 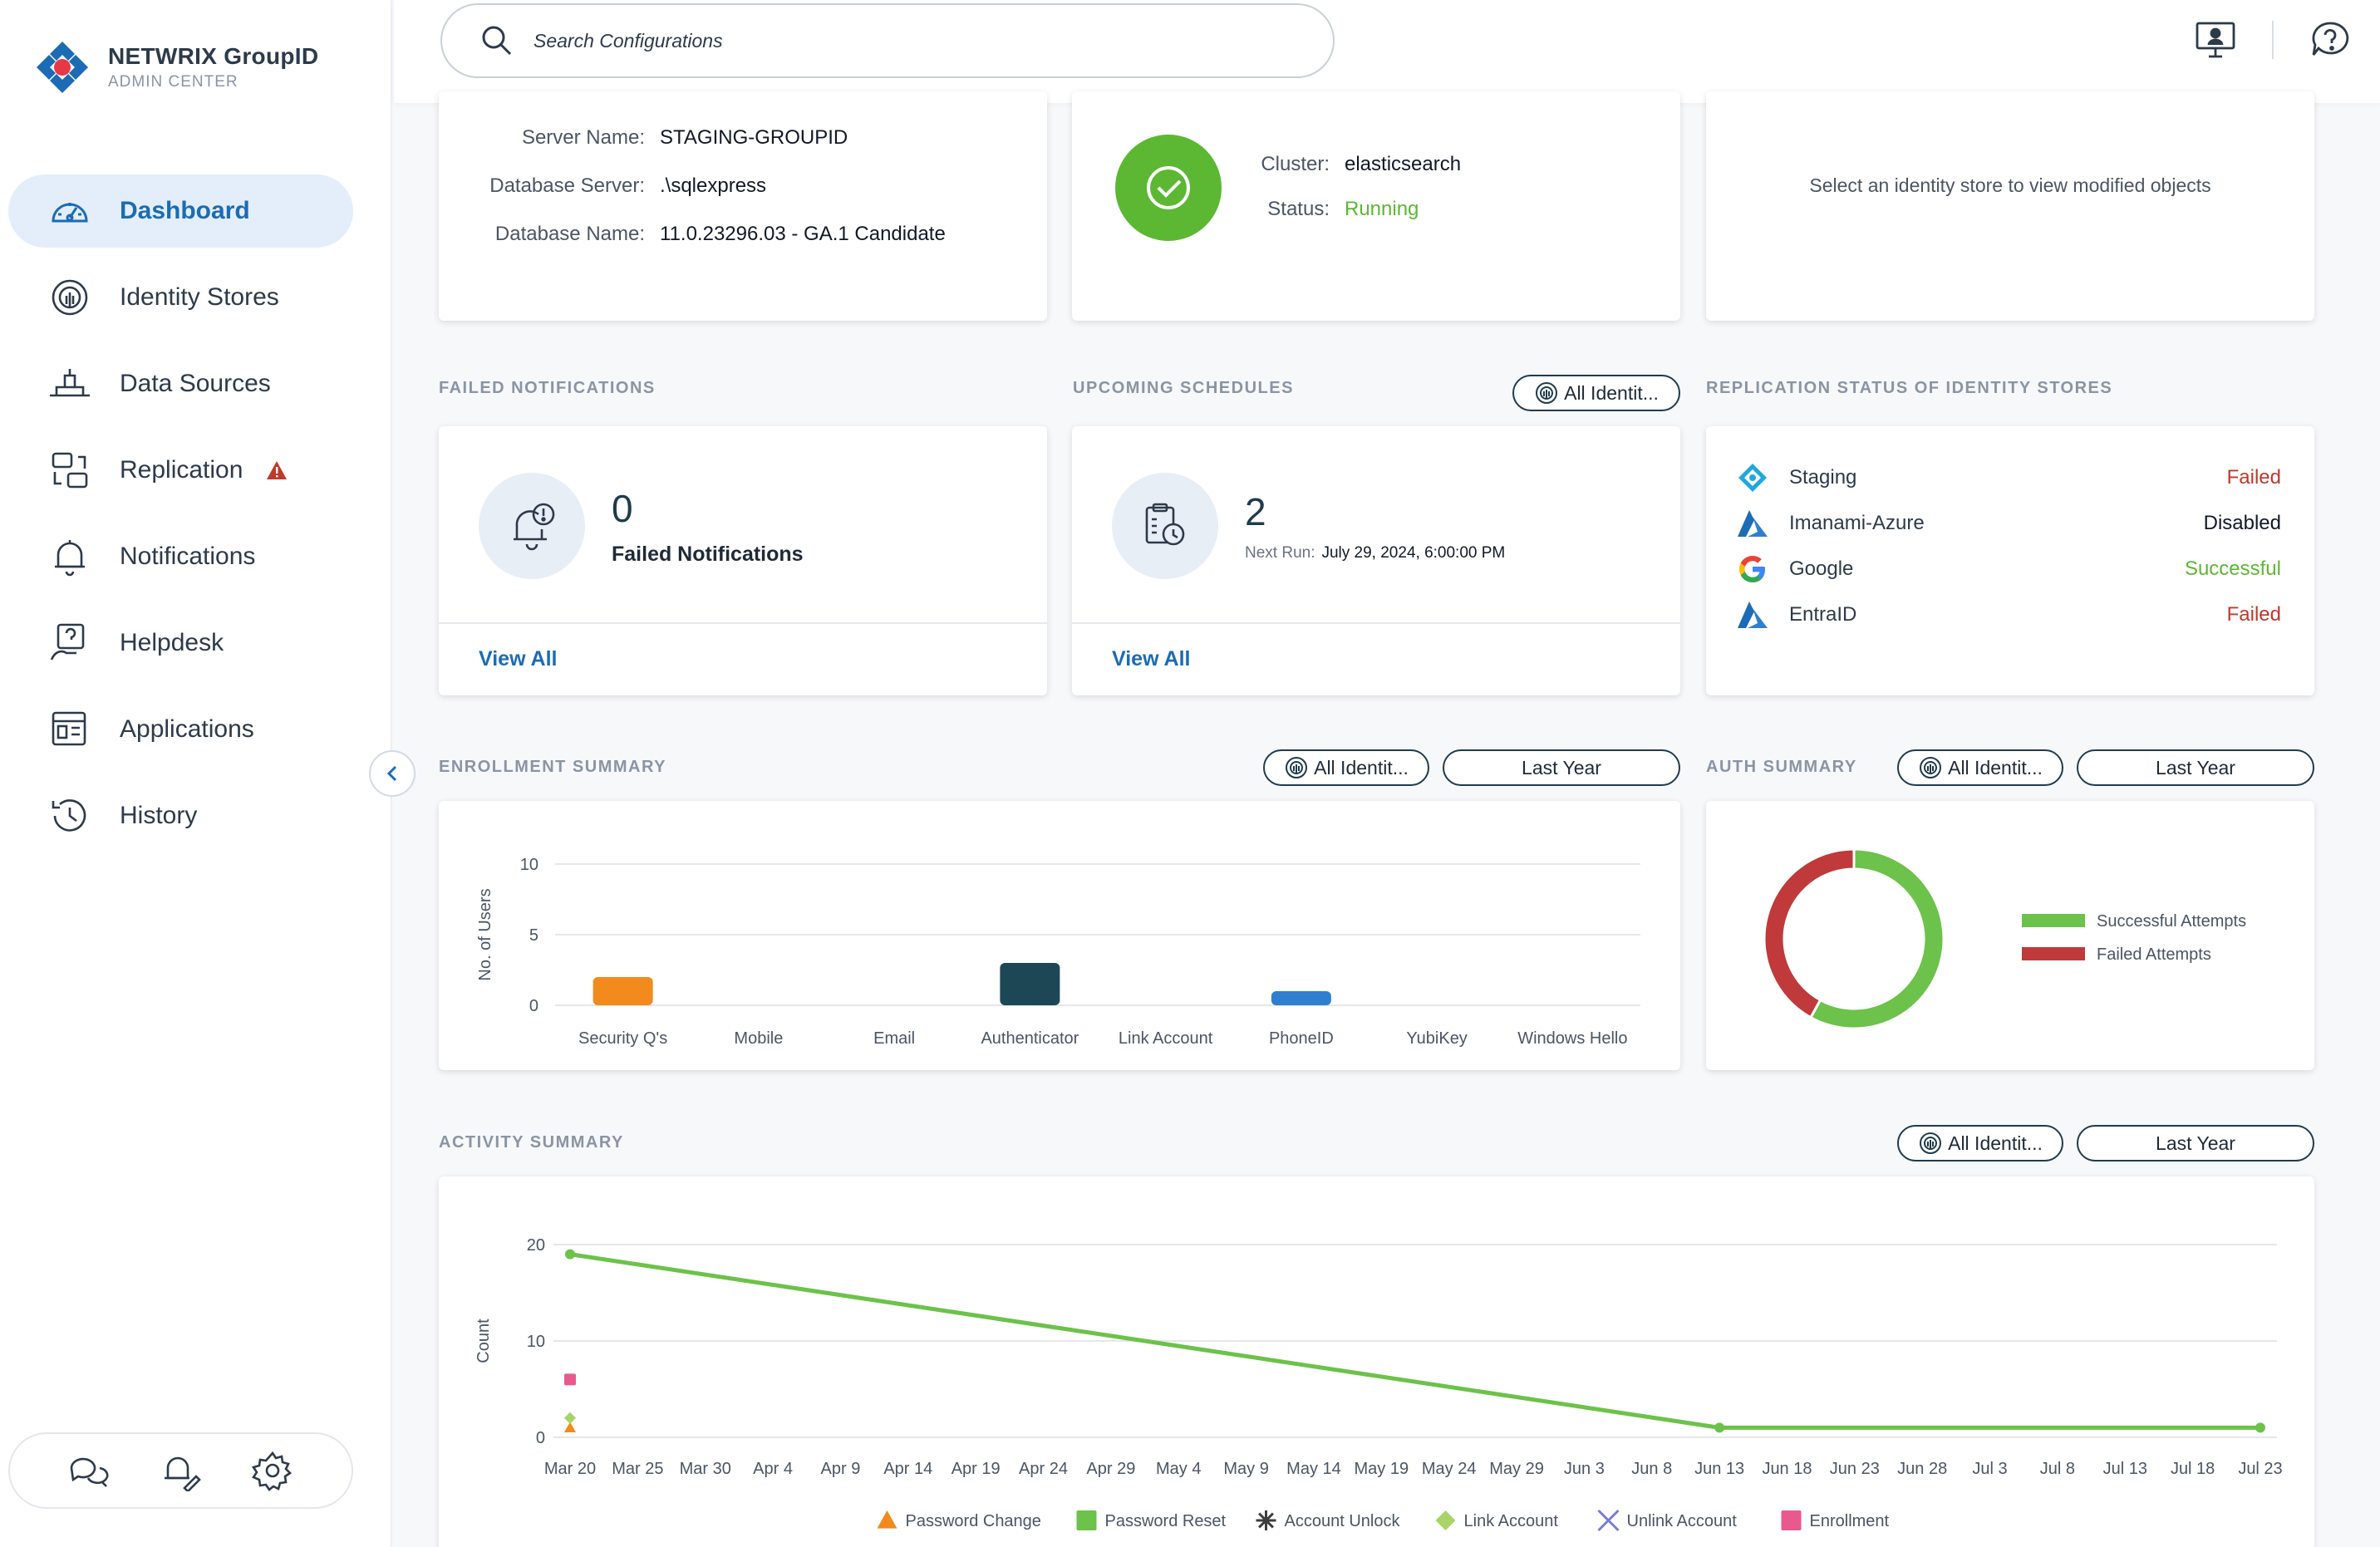 I want to click on legend-swatch, so click(x=2053, y=953).